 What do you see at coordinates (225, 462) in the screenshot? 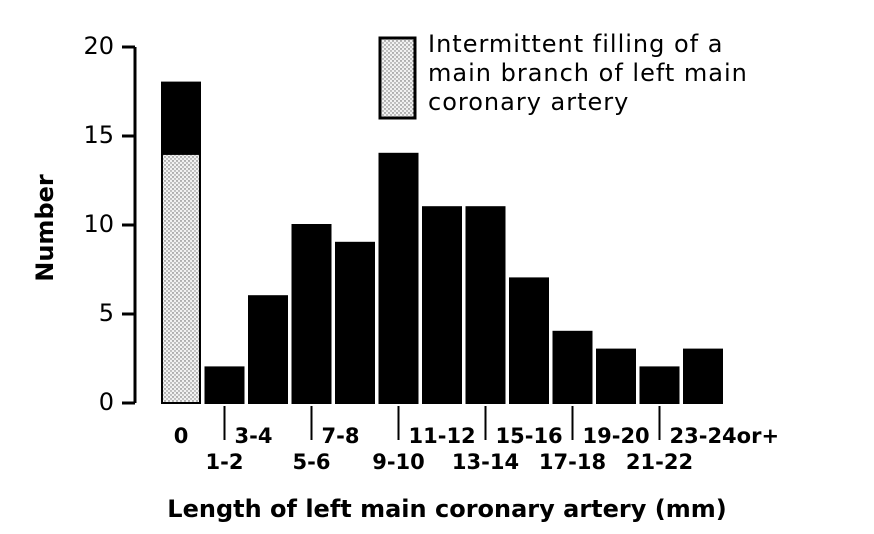
I see `x-tick-label: 1-2` at bounding box center [225, 462].